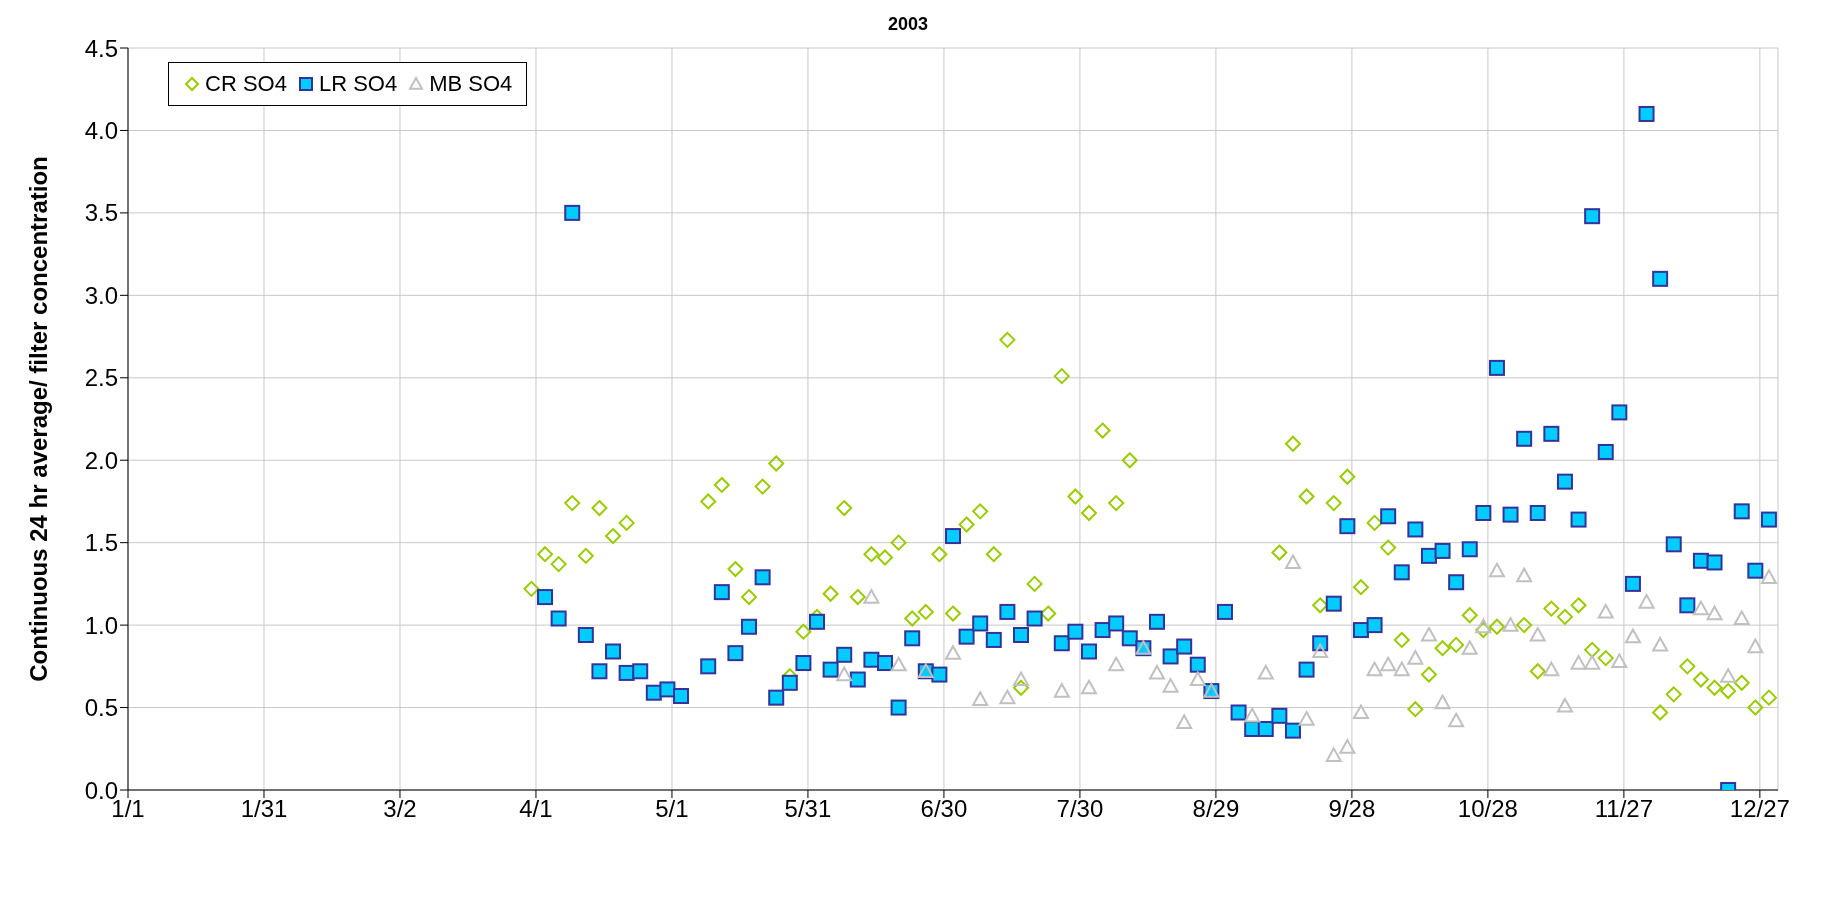 Image resolution: width=1821 pixels, height=907 pixels. Describe the element at coordinates (101, 708) in the screenshot. I see `y-tick-label: 0.5` at that location.